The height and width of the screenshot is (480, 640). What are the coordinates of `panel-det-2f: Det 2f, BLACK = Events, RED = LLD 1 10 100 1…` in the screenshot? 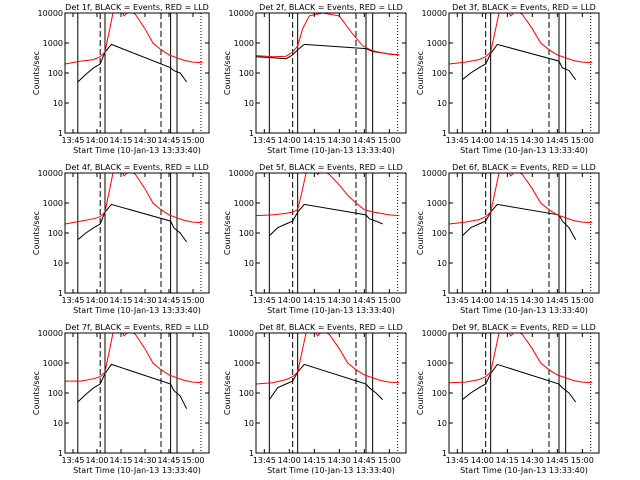 It's located at (315, 79).